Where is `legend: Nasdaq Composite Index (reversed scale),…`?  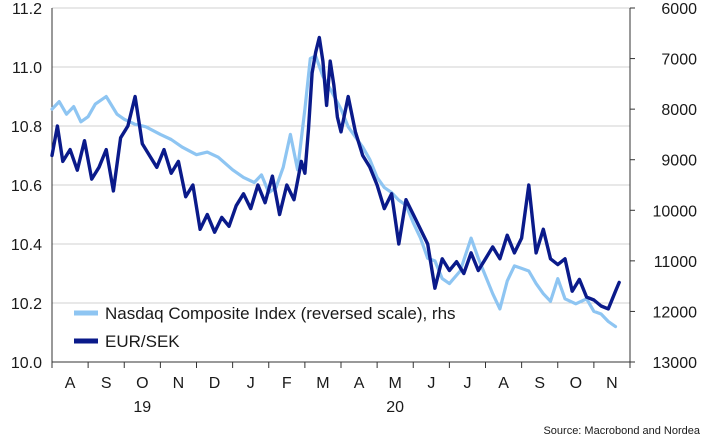 legend: Nasdaq Composite Index (reversed scale),… is located at coordinates (265, 327).